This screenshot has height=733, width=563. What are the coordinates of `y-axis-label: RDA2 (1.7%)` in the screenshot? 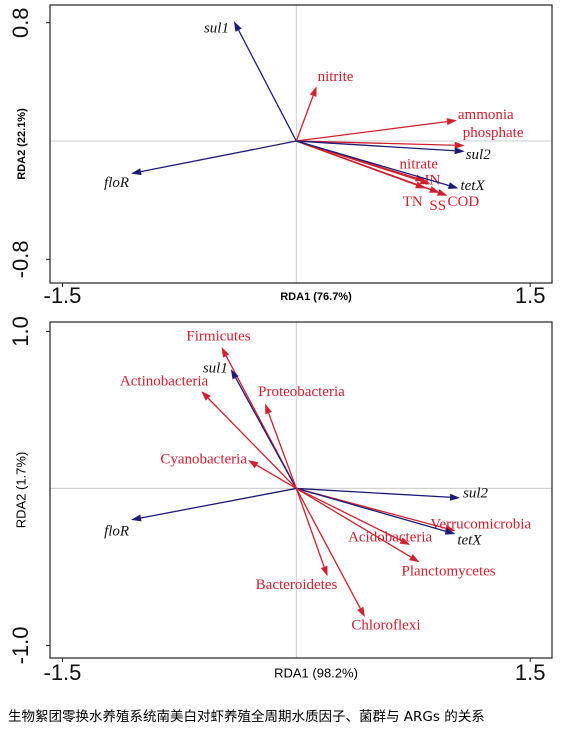 It's located at (20, 490).